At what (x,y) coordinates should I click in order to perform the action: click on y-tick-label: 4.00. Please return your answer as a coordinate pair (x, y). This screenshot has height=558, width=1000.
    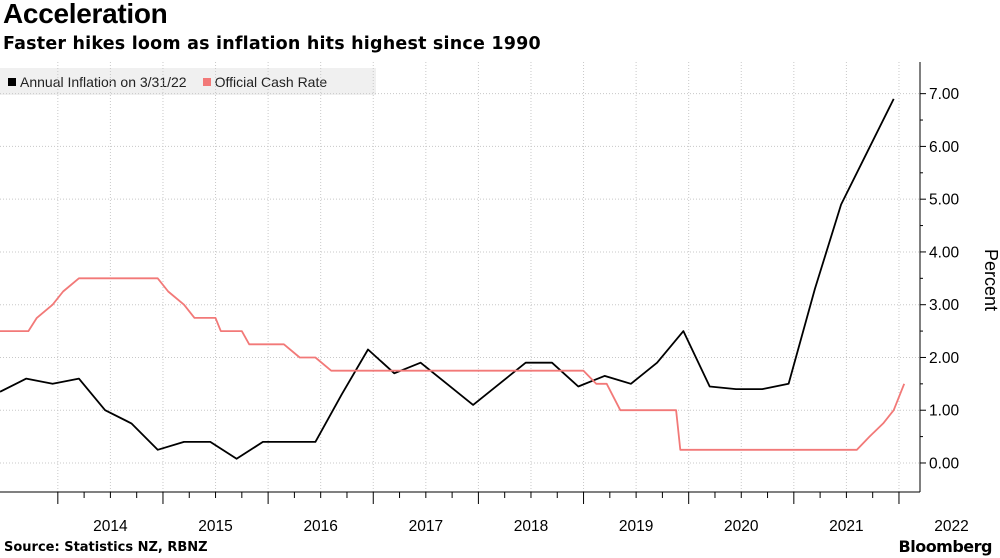
    Looking at the image, I should click on (944, 252).